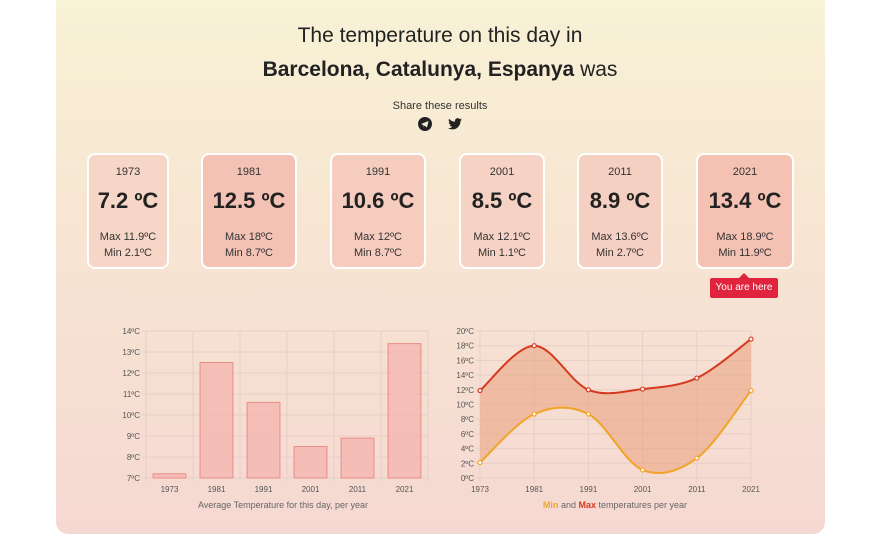 This screenshot has width=880, height=547. I want to click on bar-x-tick-label: 2011, so click(358, 489).